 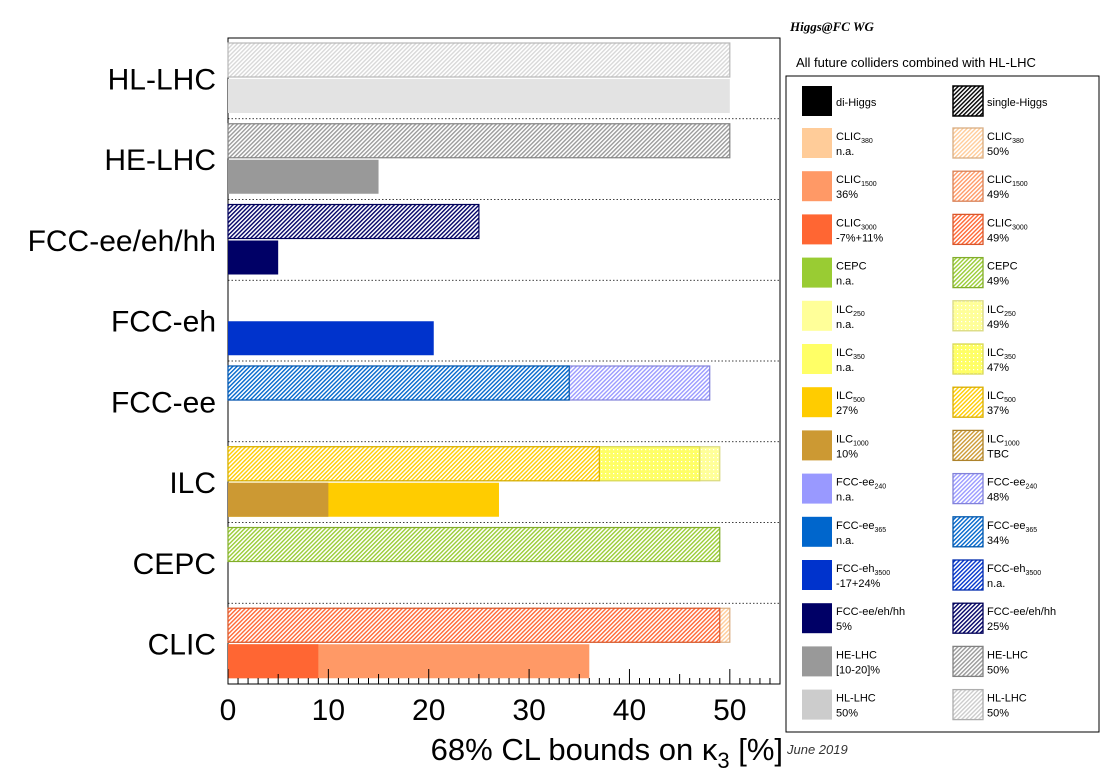 What do you see at coordinates (729, 710) in the screenshot?
I see `x-tick-label-50: 50` at bounding box center [729, 710].